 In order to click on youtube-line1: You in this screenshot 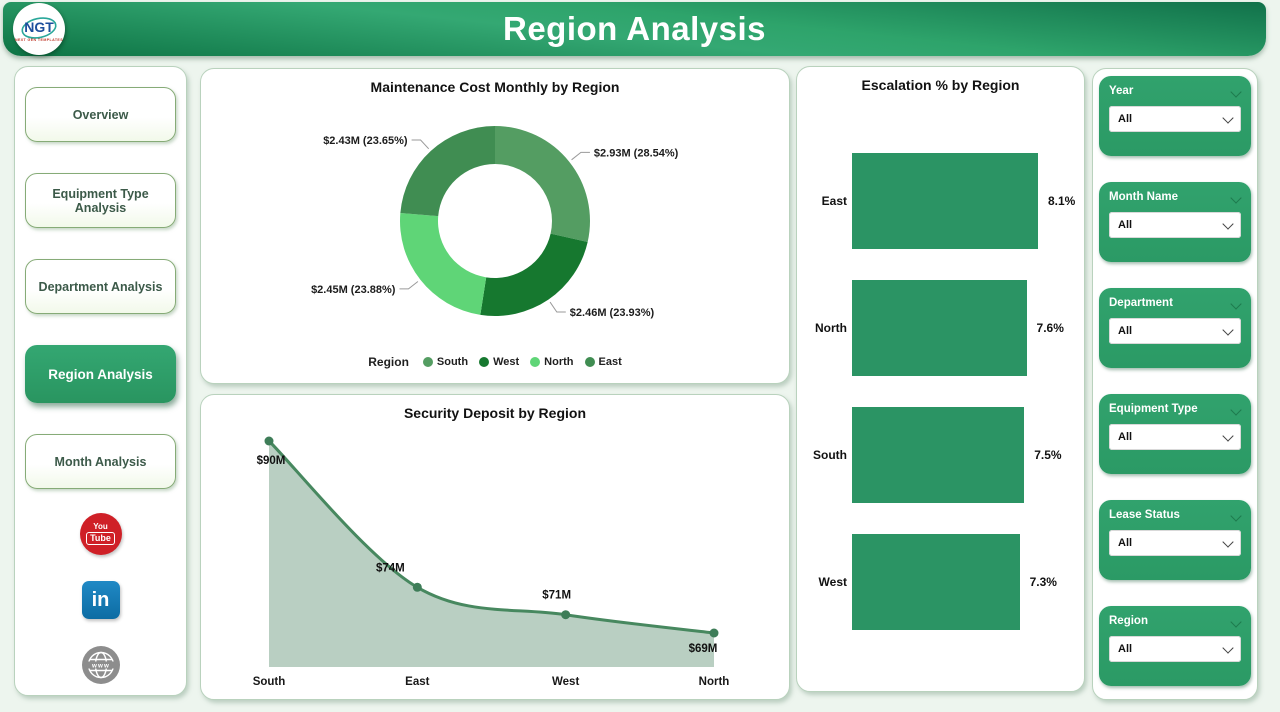, I will do `click(100, 526)`.